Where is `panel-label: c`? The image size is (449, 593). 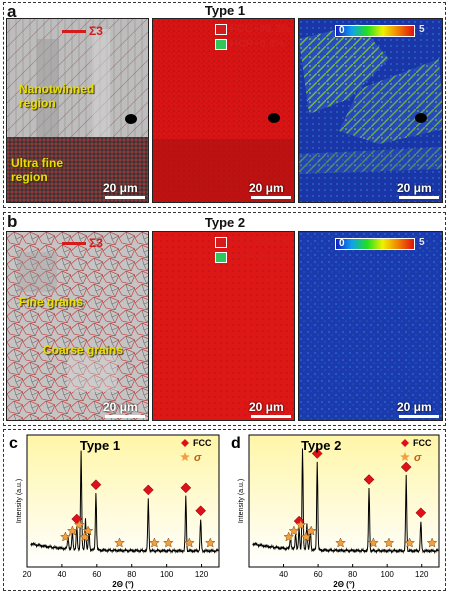
panel-label: c is located at coordinates (13, 443).